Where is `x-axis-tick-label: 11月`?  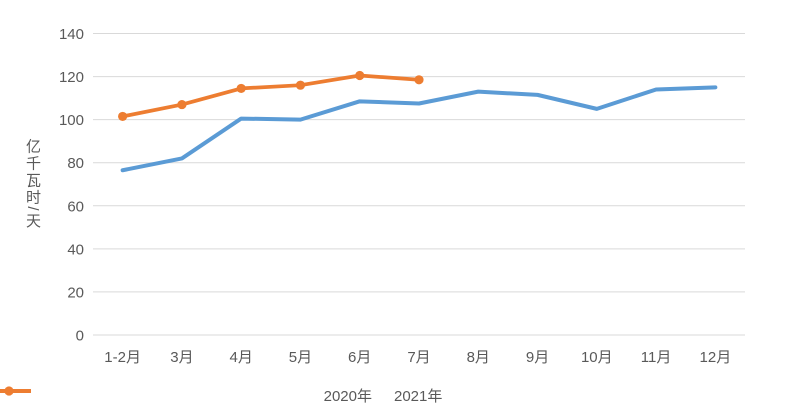 x-axis-tick-label: 11月 is located at coordinates (656, 357).